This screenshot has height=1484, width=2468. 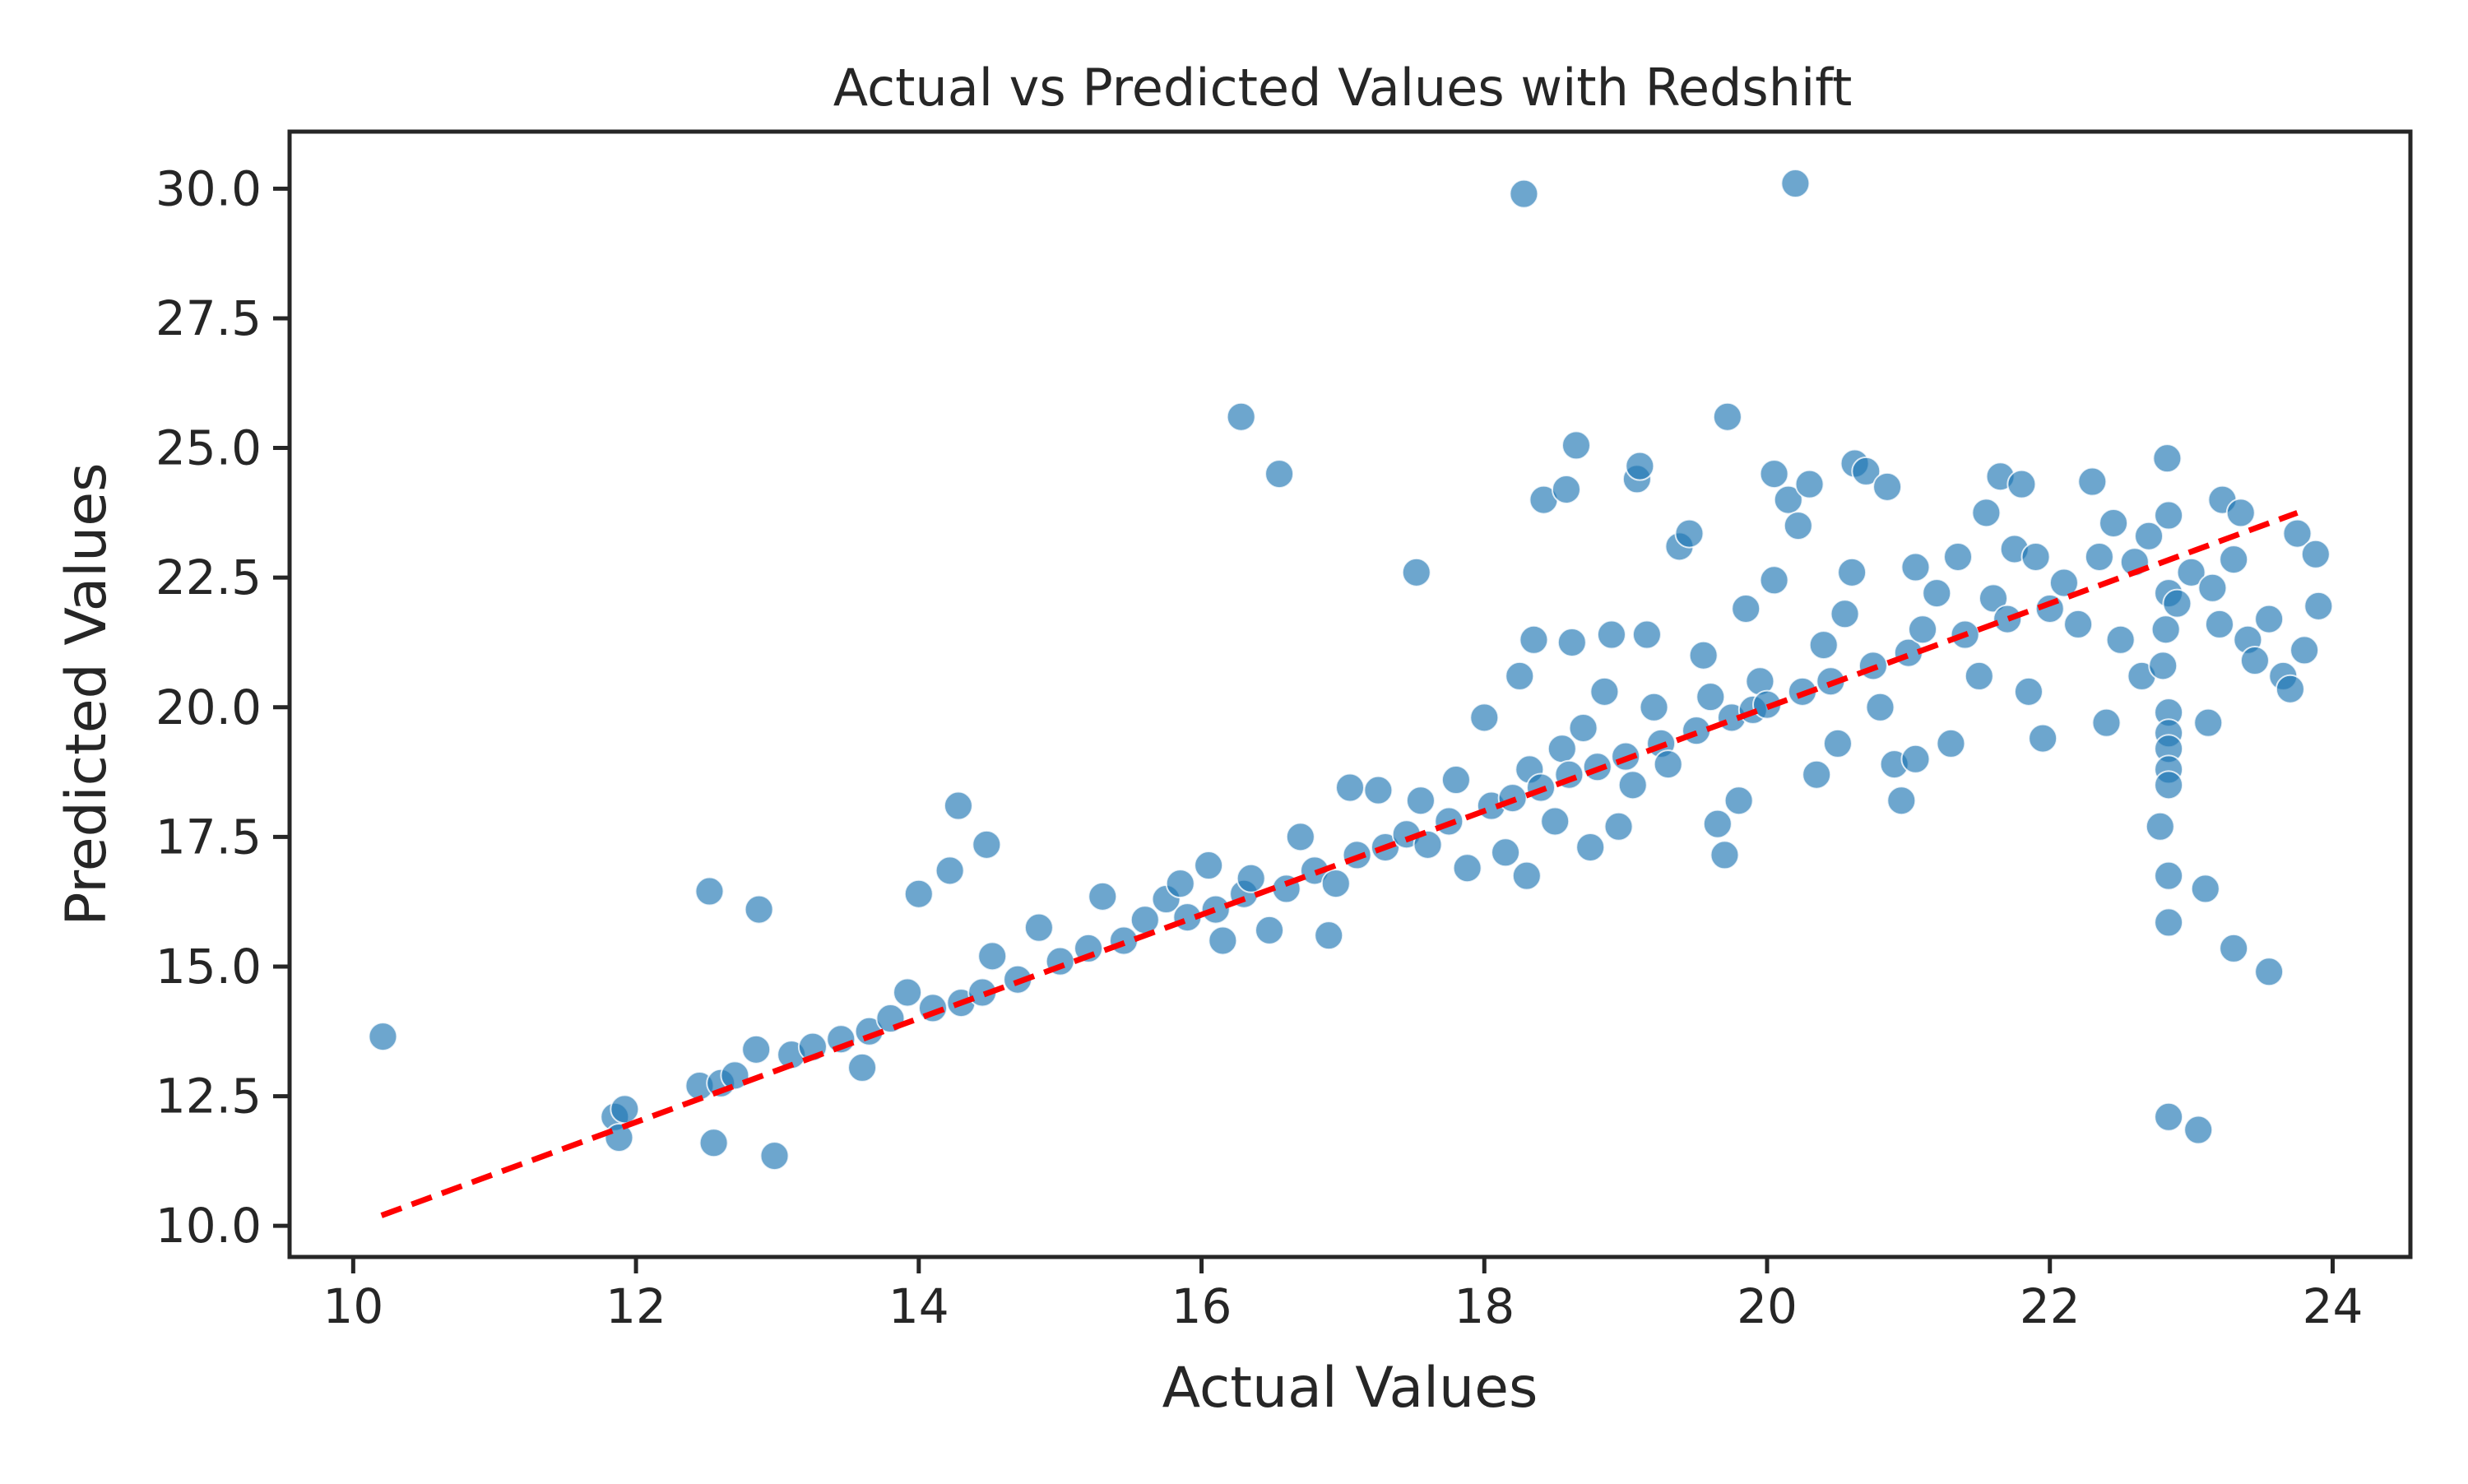 What do you see at coordinates (918, 1306) in the screenshot?
I see `x-tick-label: 14` at bounding box center [918, 1306].